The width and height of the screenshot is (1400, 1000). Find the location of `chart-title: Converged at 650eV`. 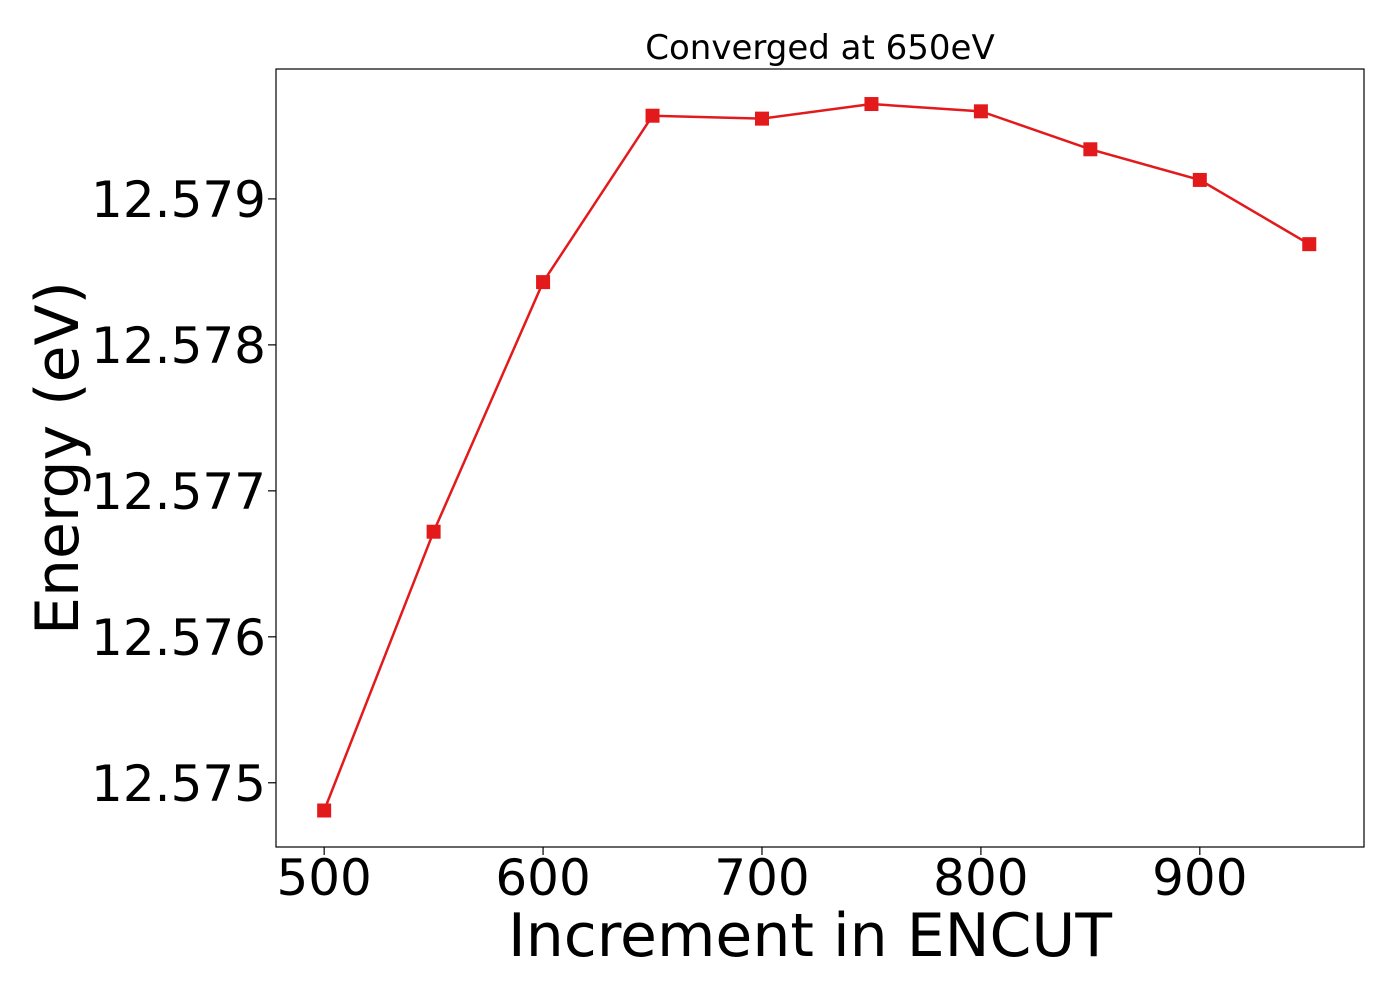

chart-title: Converged at 650eV is located at coordinates (819, 48).